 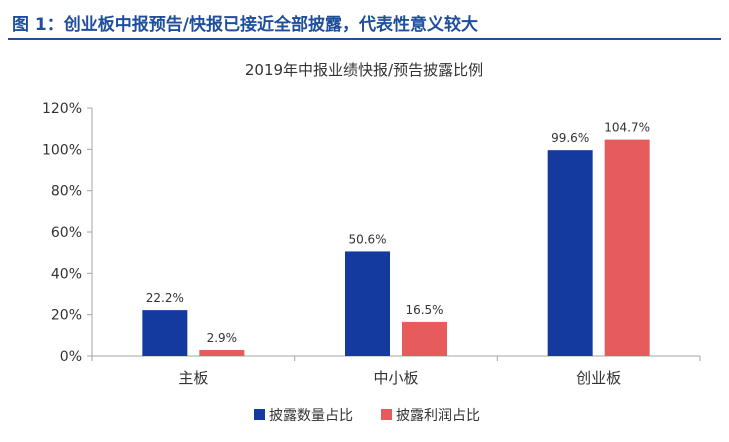 What do you see at coordinates (193, 378) in the screenshot?
I see `x-category-label: 主板` at bounding box center [193, 378].